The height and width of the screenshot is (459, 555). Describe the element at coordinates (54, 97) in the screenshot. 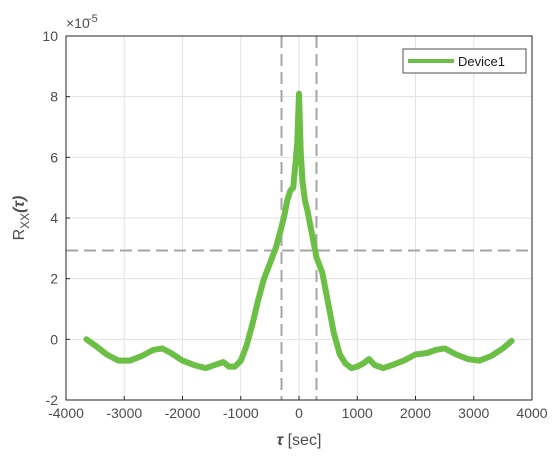

I see `y-tick-label: 8` at that location.